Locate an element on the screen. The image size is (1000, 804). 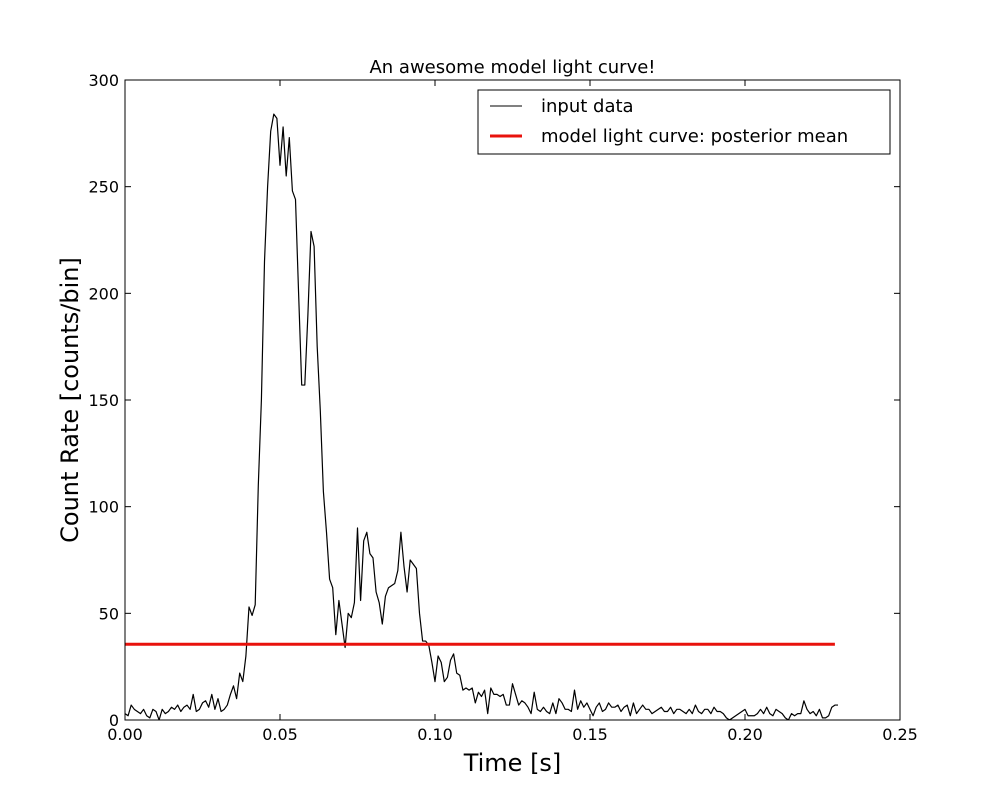
x-tick-label: 0.00 is located at coordinates (125, 734).